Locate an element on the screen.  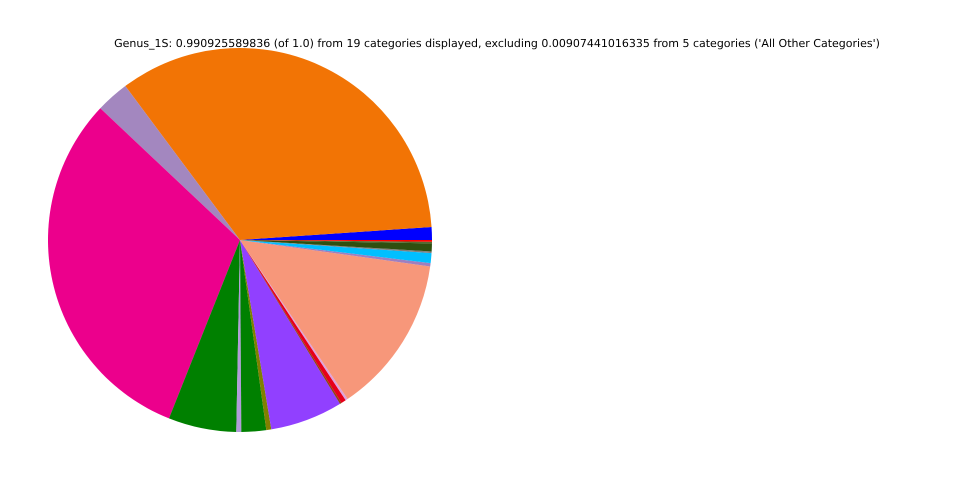
text: Genus_1S: 0.990925589836 (of 1.0) from 19 categories displayed, excluding 0.00907441016335 from 5 categories ('All Other Categories') is located at coordinates (497, 43).